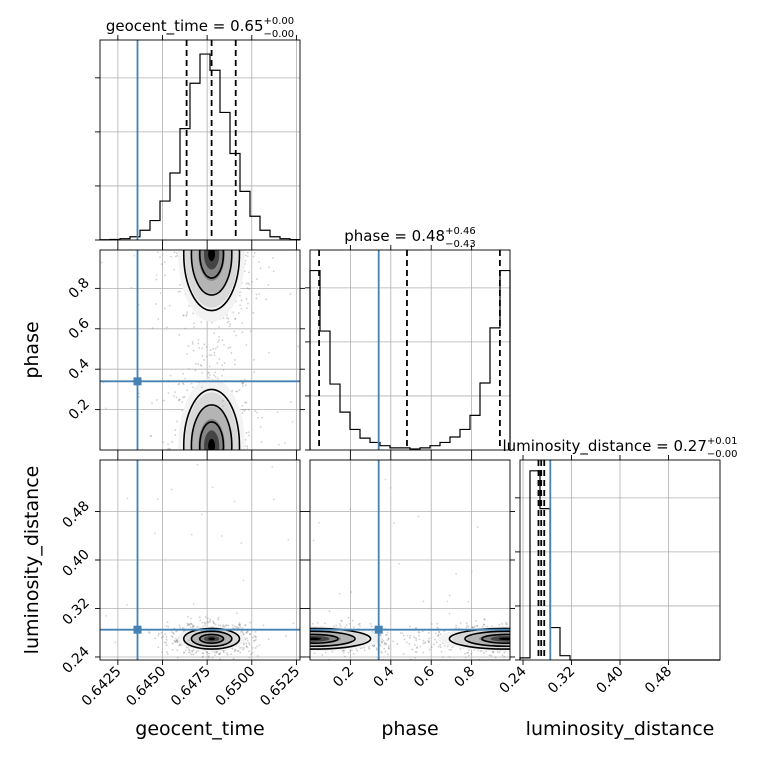  I want to click on truth-marker, so click(378, 629).